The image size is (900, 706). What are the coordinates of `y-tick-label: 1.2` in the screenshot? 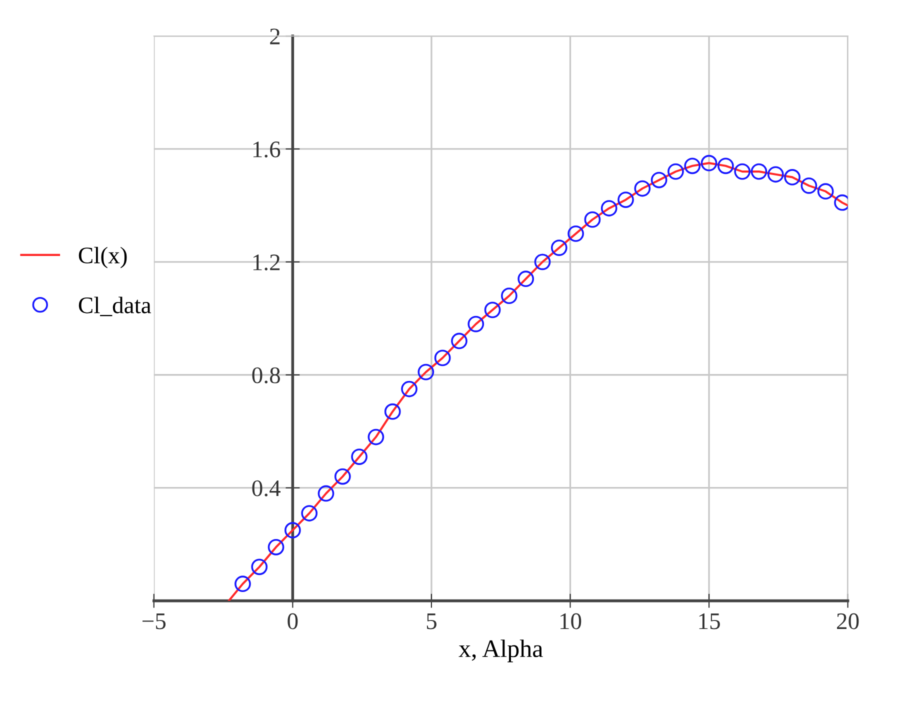 It's located at (266, 262).